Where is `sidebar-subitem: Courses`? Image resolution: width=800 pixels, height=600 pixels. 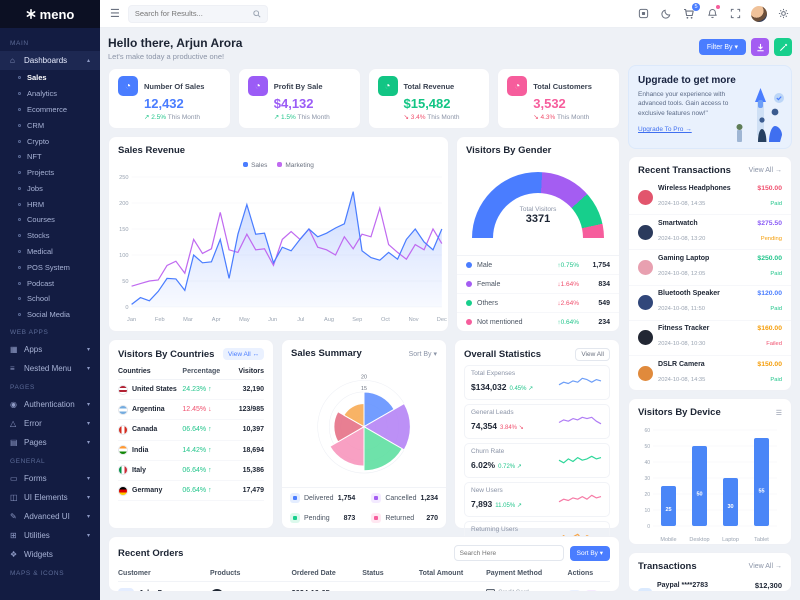
sidebar-subitem: Courses is located at coordinates (50, 220).